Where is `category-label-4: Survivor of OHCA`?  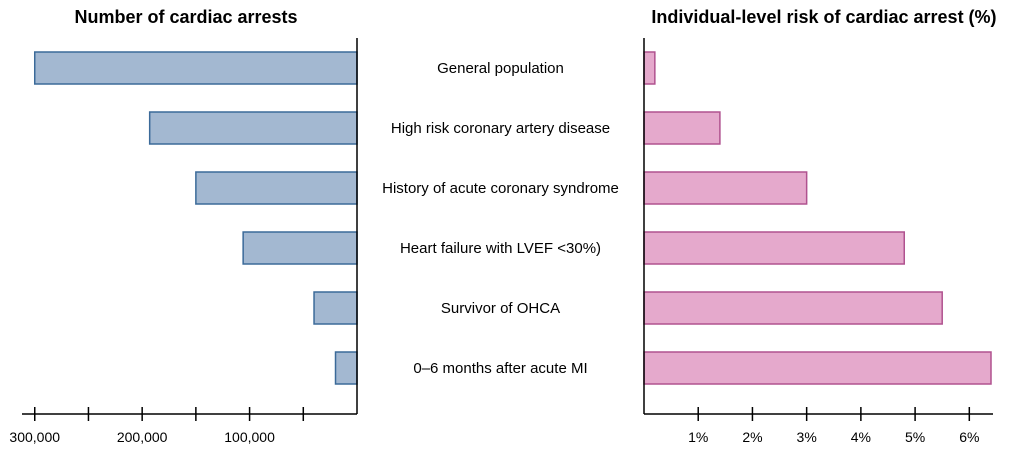
category-label-4: Survivor of OHCA is located at coordinates (500, 308).